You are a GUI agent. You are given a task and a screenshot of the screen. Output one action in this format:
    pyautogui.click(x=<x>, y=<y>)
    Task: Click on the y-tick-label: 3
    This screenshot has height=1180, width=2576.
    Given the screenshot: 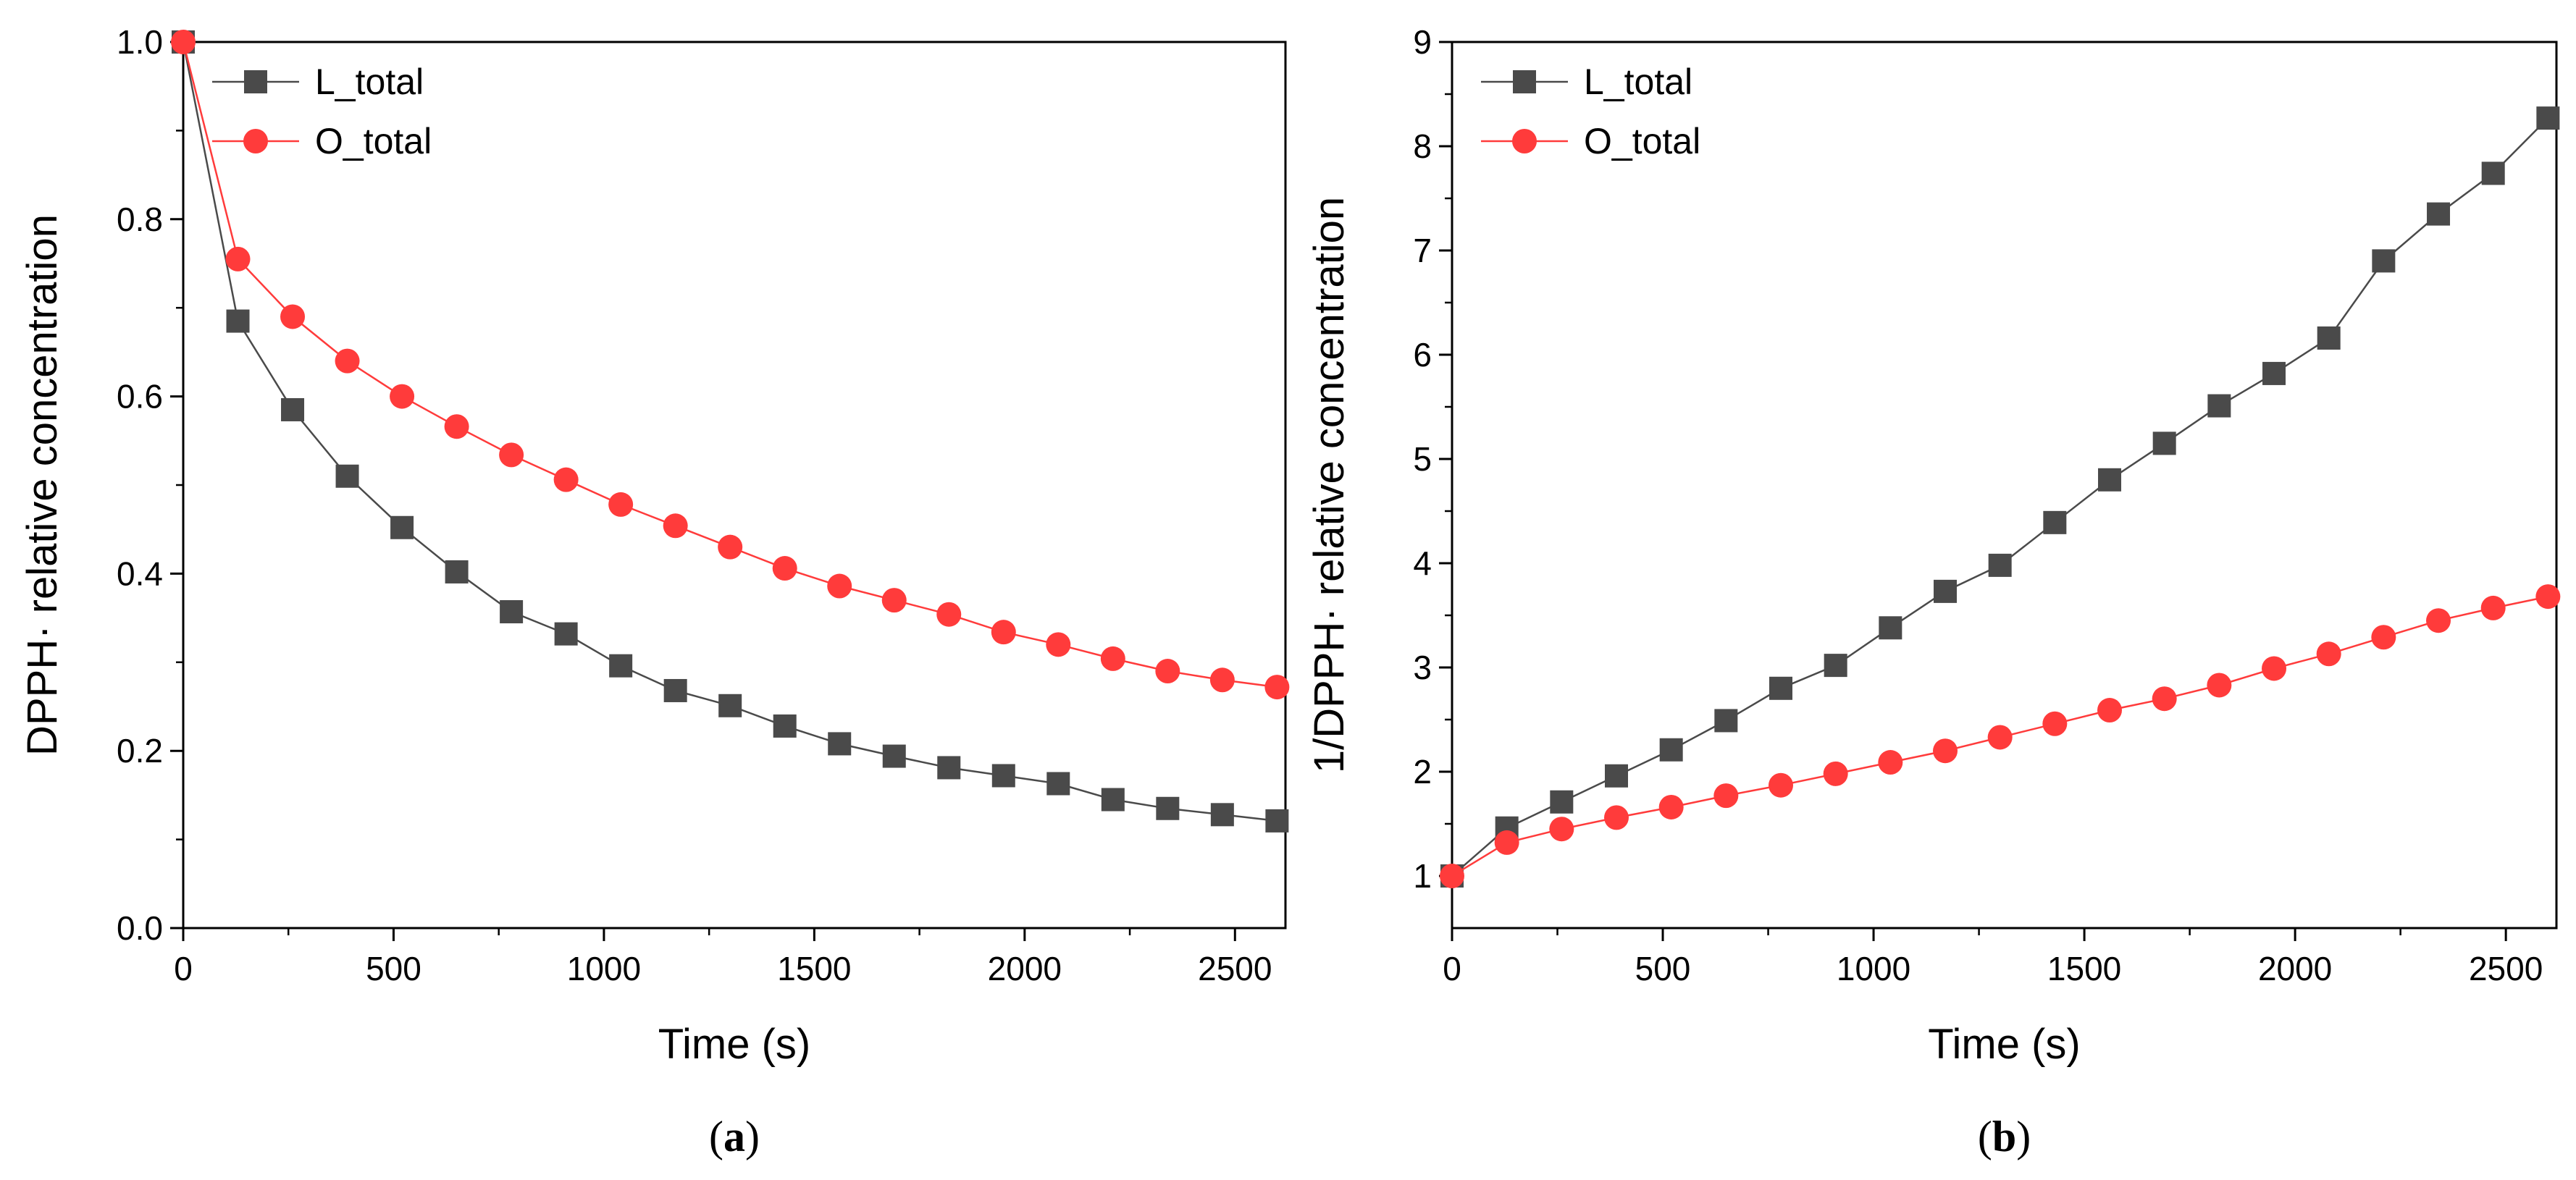 What is the action you would take?
    pyautogui.click(x=1422, y=668)
    